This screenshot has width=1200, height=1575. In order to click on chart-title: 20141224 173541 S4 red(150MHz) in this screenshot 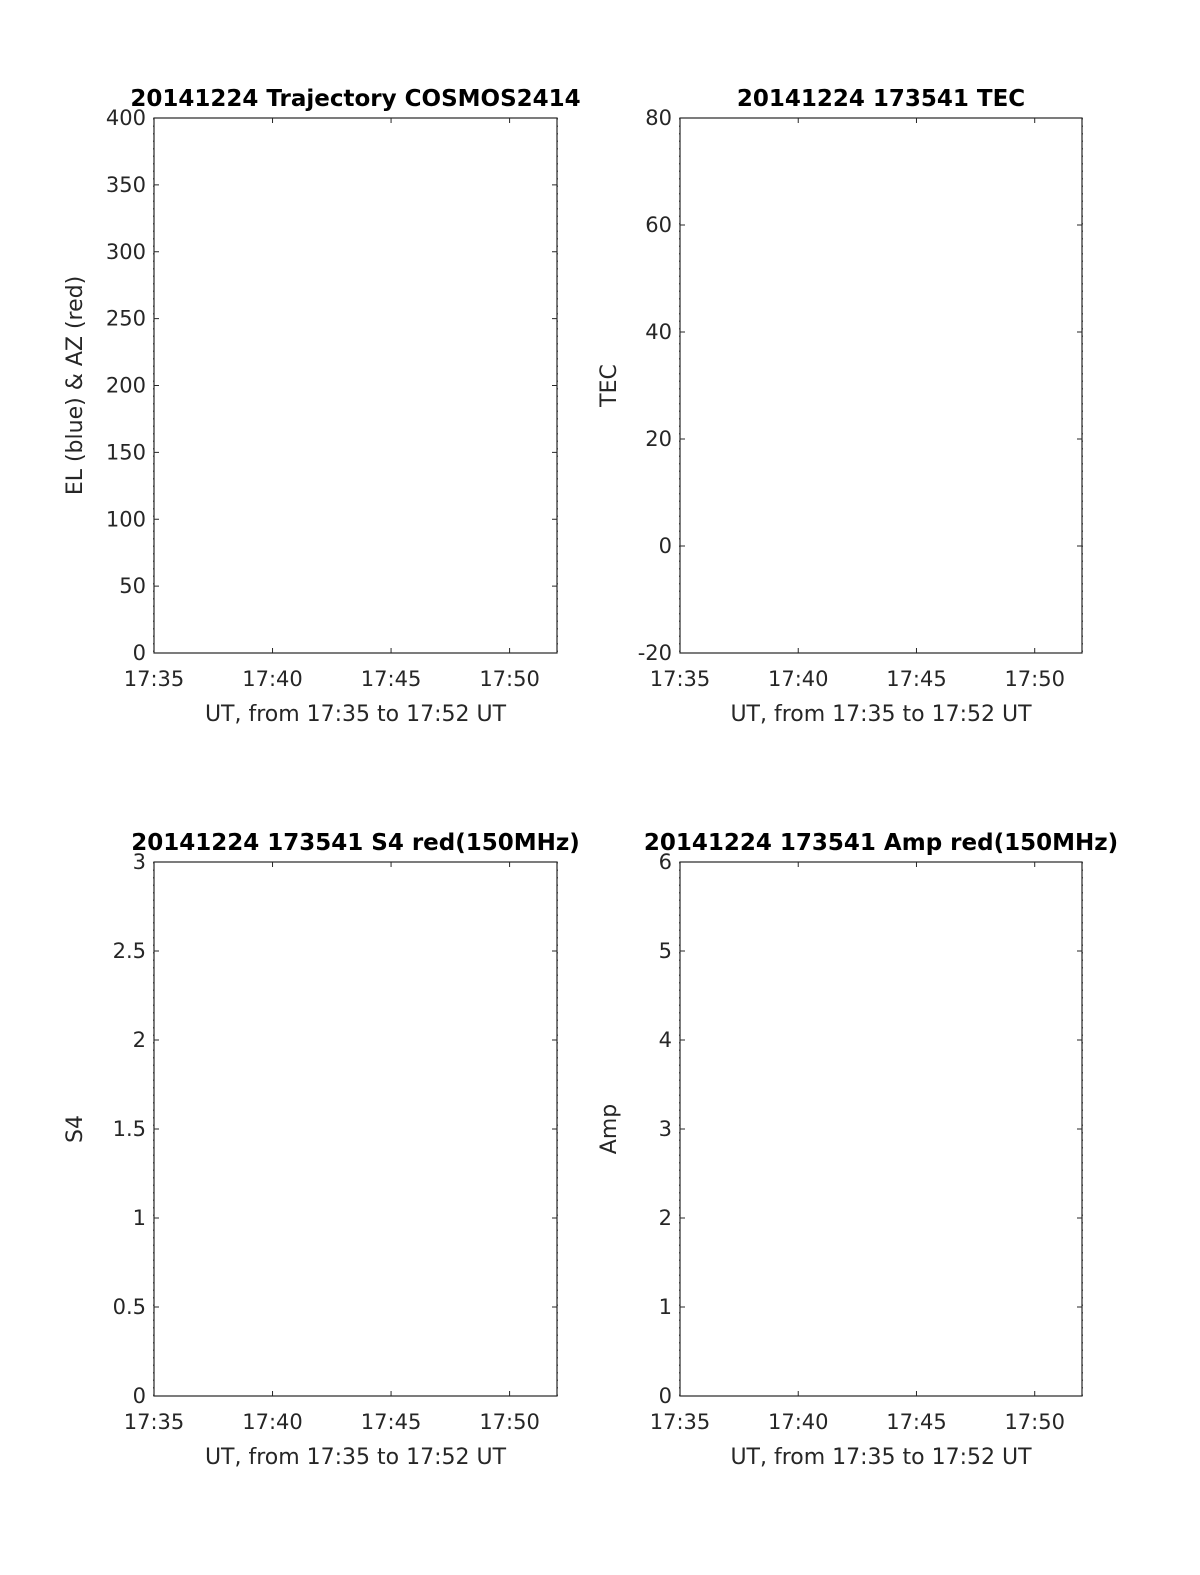, I will do `click(355, 843)`.